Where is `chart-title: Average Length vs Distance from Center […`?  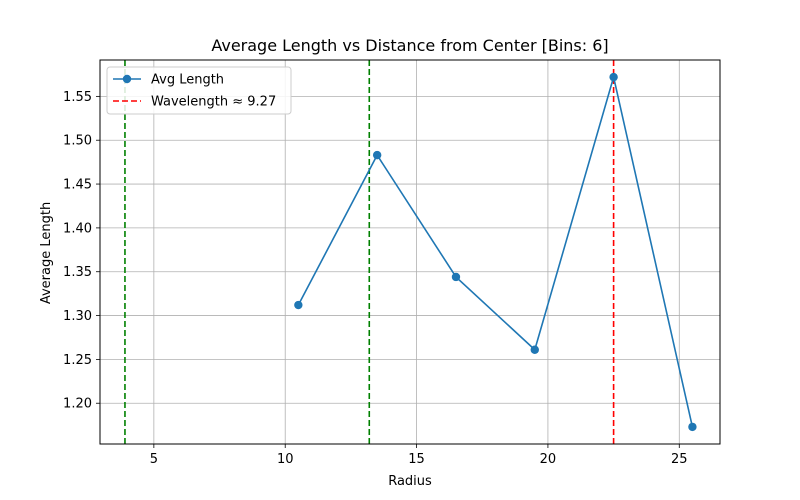 chart-title: Average Length vs Distance from Center [… is located at coordinates (409, 45).